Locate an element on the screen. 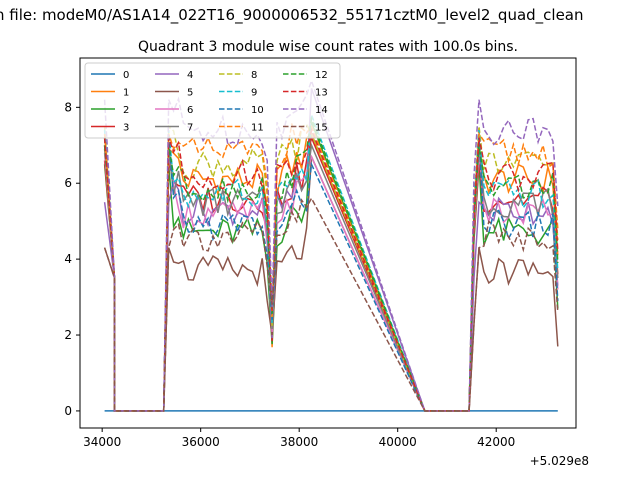 The image size is (640, 480). x-axis: 34000 36000 38000 40000 42000 is located at coordinates (299, 438).